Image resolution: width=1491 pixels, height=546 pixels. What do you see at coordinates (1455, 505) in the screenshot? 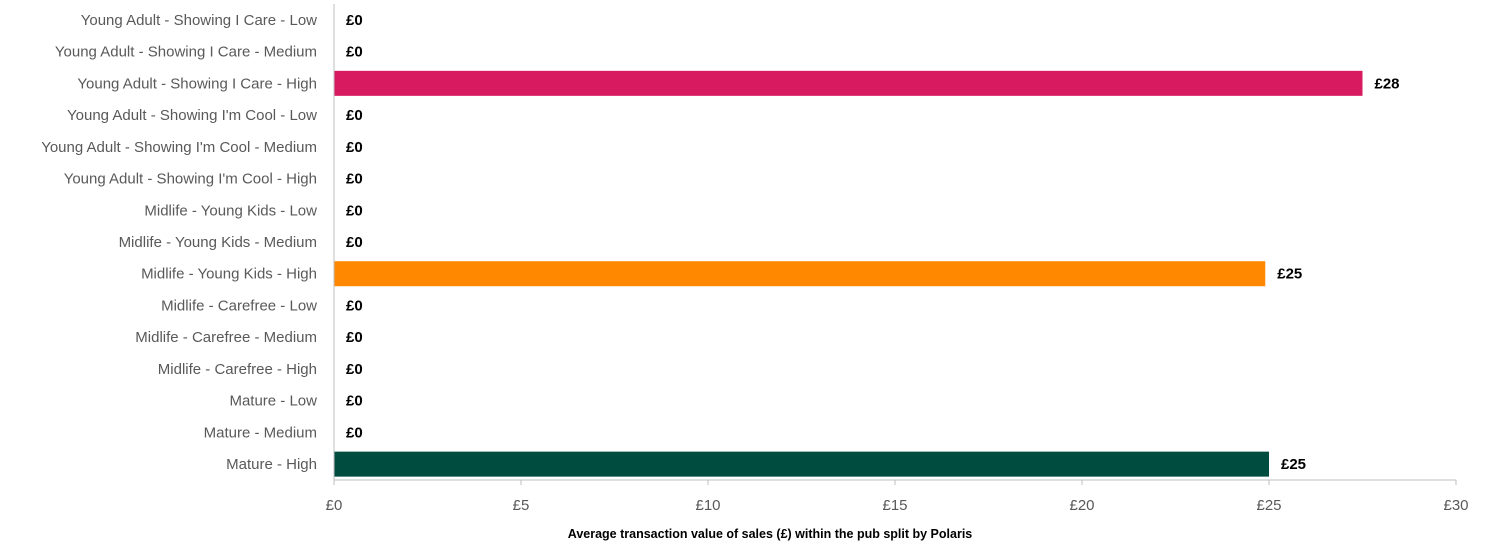
I see `x-tick-label: £30` at bounding box center [1455, 505].